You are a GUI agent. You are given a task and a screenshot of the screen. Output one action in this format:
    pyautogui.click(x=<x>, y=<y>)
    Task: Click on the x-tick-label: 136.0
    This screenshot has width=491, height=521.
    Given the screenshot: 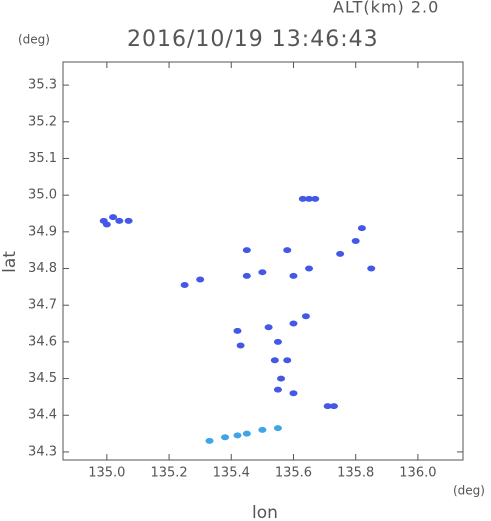 What is the action you would take?
    pyautogui.click(x=417, y=473)
    